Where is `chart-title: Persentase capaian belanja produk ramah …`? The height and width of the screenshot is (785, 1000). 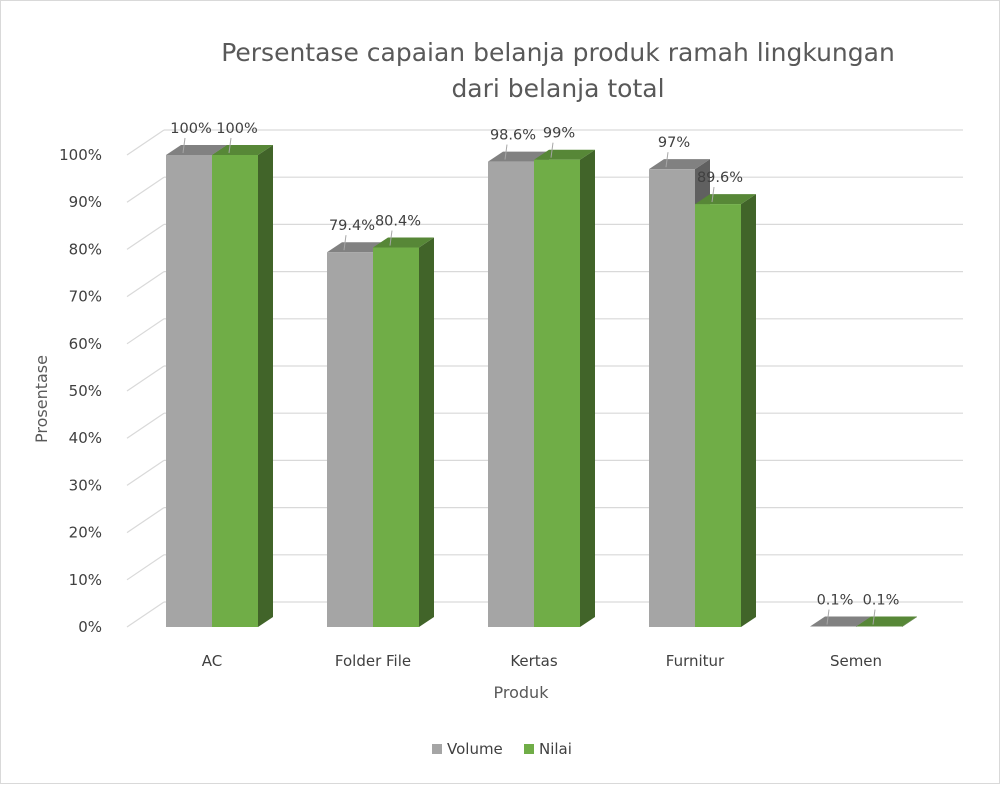 chart-title: Persentase capaian belanja produk ramah … is located at coordinates (558, 70).